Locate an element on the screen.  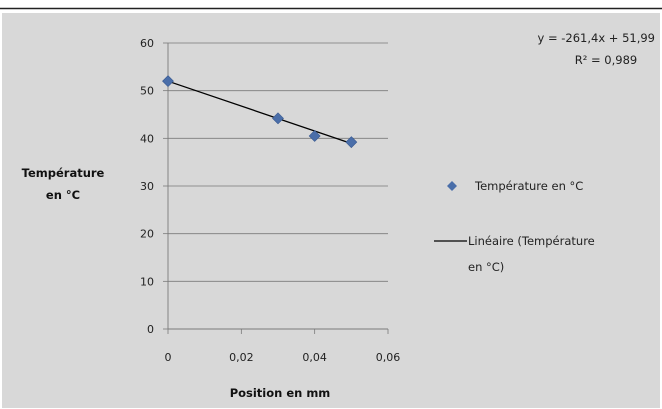
y-tick-label: 50 is located at coordinates (147, 91).